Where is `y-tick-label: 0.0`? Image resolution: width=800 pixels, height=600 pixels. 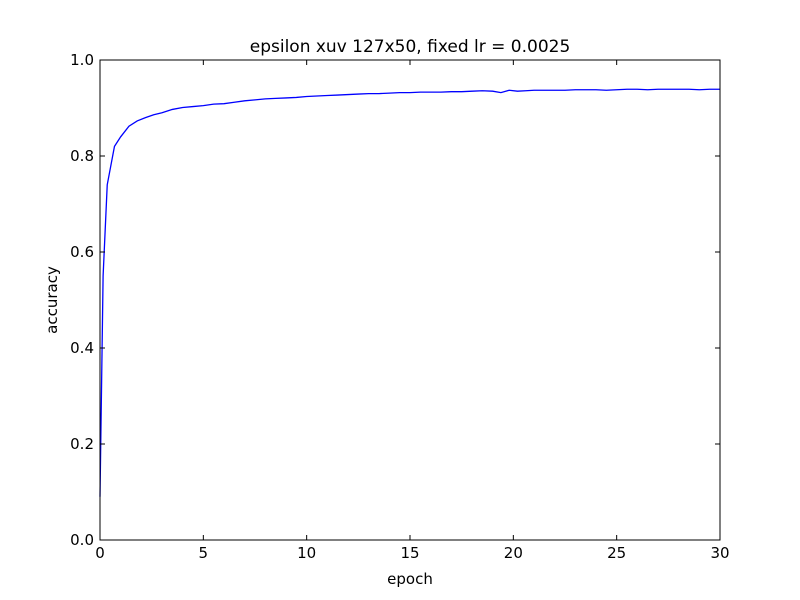
y-tick-label: 0.0 is located at coordinates (82, 540).